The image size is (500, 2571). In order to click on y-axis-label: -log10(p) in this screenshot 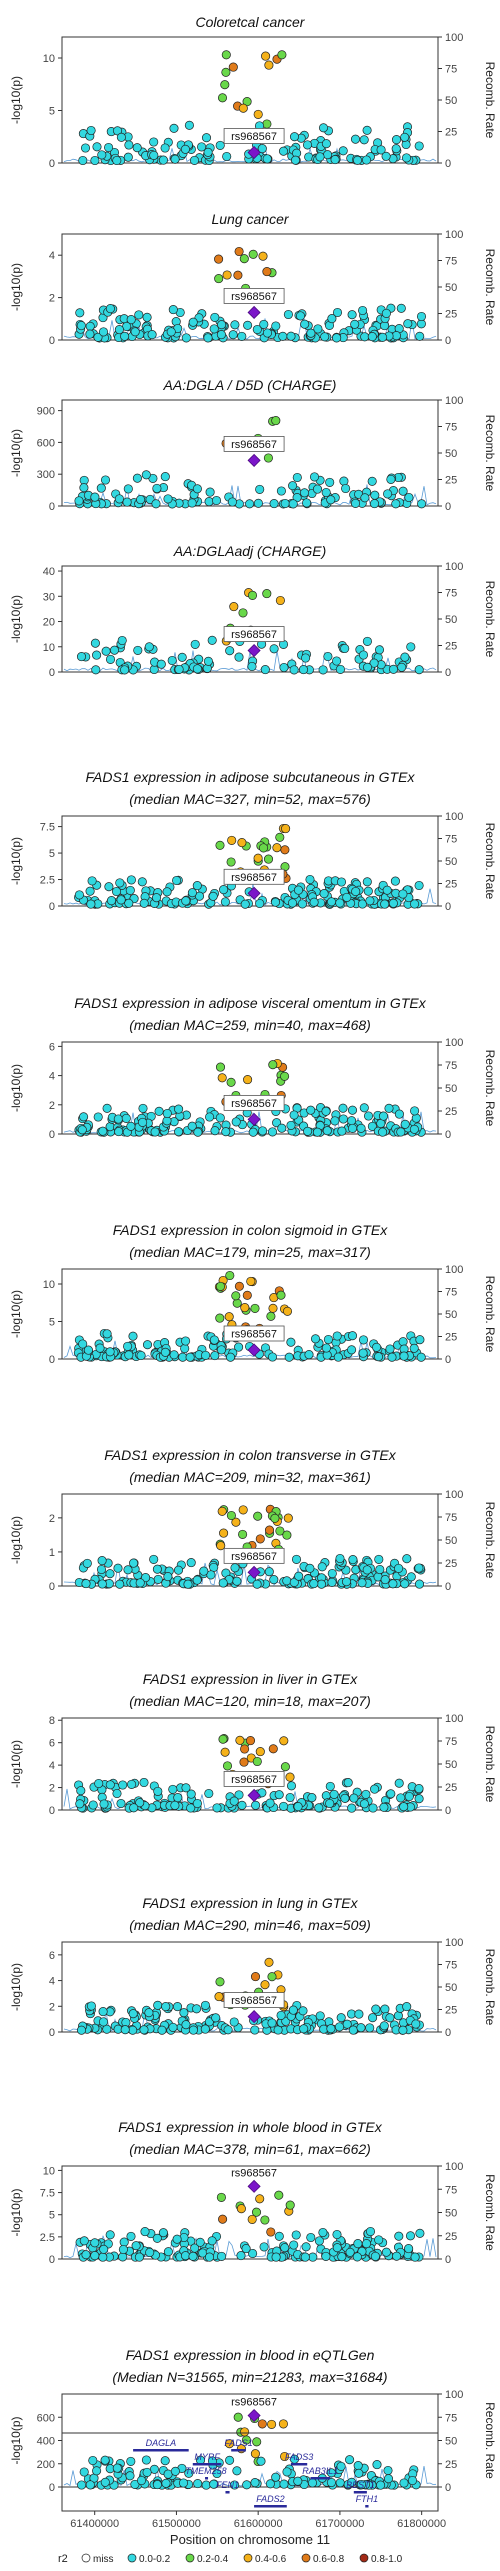, I will do `click(16, 1764)`.